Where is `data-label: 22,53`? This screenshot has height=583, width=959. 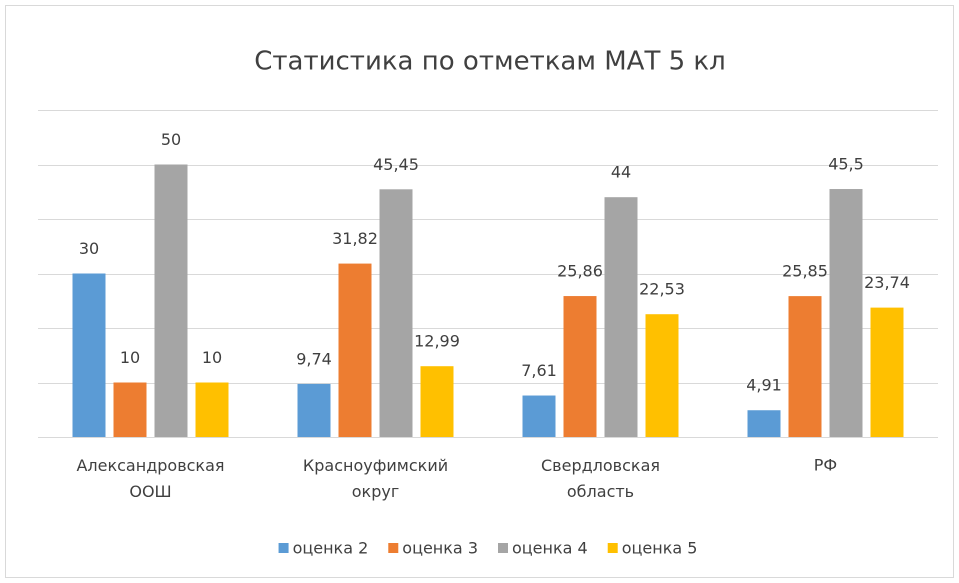 data-label: 22,53 is located at coordinates (662, 289).